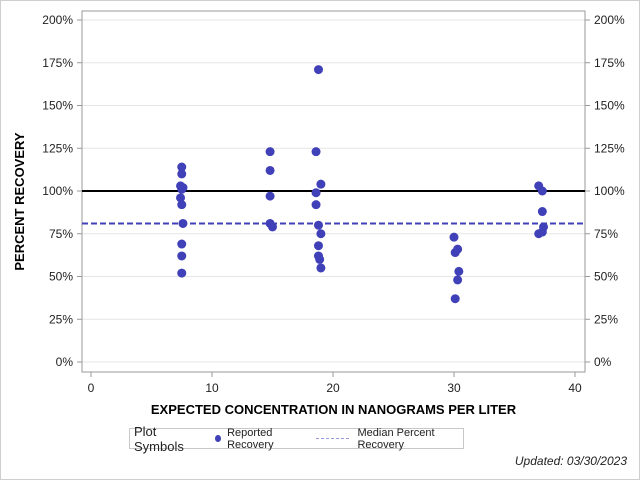 The width and height of the screenshot is (640, 480). What do you see at coordinates (606, 234) in the screenshot?
I see `y-tick-label-right: 75%` at bounding box center [606, 234].